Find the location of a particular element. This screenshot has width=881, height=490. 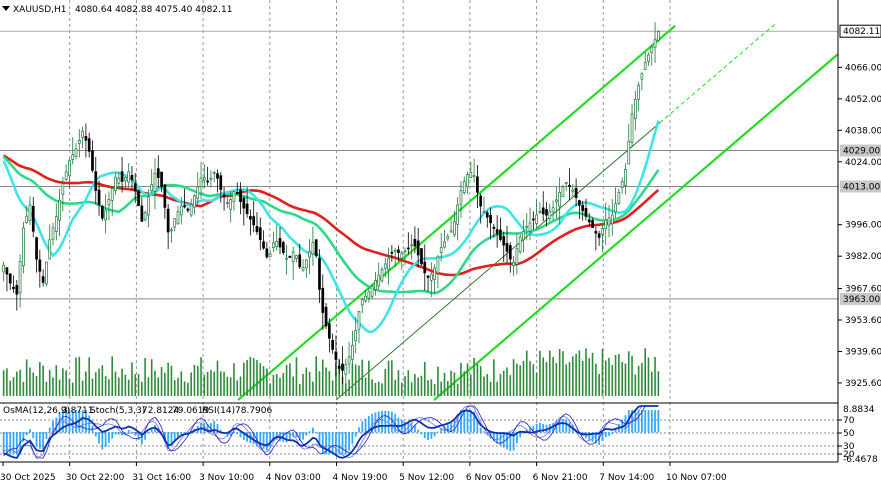

dropdown-arrow-icon is located at coordinates (6, 8).